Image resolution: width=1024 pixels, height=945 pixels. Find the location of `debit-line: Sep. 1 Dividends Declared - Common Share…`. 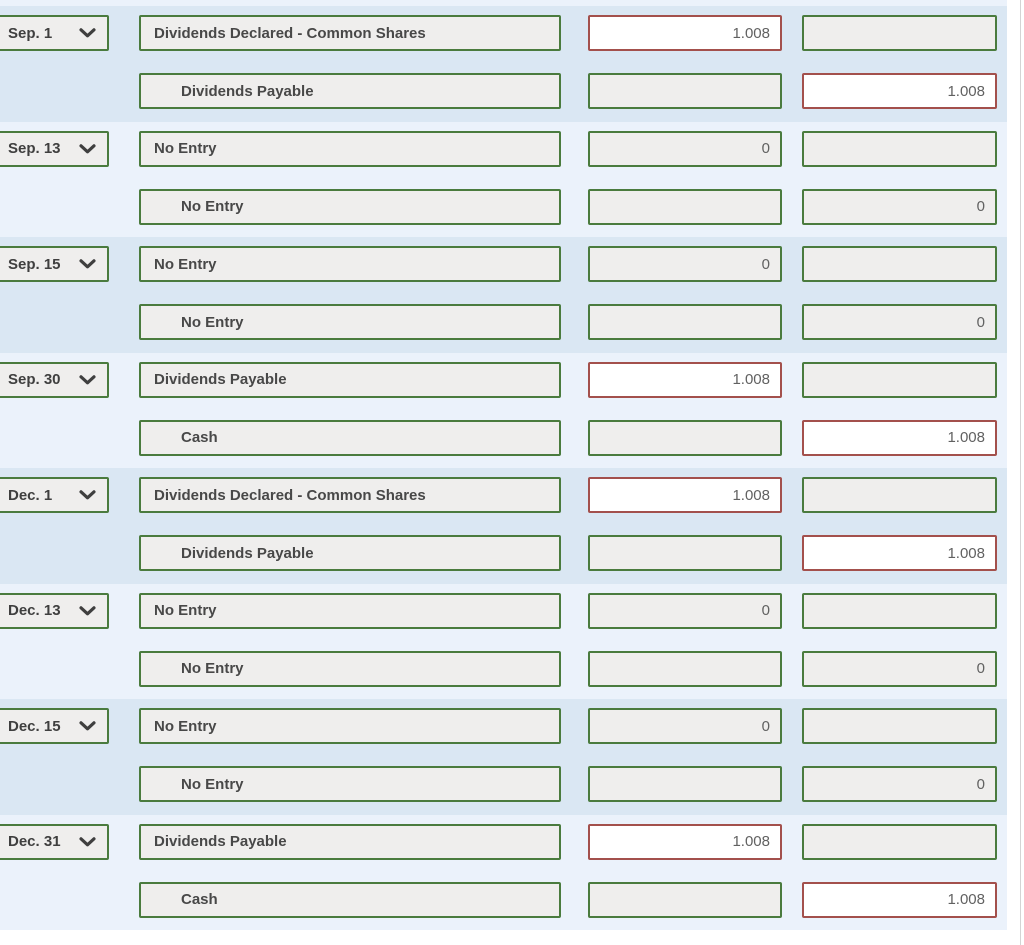

debit-line: Sep. 1 Dividends Declared - Common Share… is located at coordinates (503, 33).